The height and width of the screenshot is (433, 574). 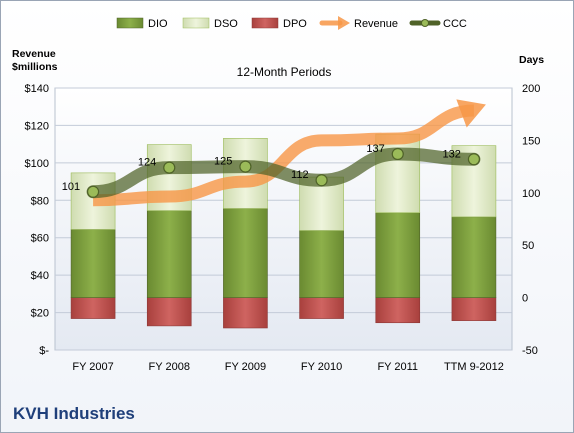 What do you see at coordinates (40, 314) in the screenshot?
I see `left-tick-label: $20` at bounding box center [40, 314].